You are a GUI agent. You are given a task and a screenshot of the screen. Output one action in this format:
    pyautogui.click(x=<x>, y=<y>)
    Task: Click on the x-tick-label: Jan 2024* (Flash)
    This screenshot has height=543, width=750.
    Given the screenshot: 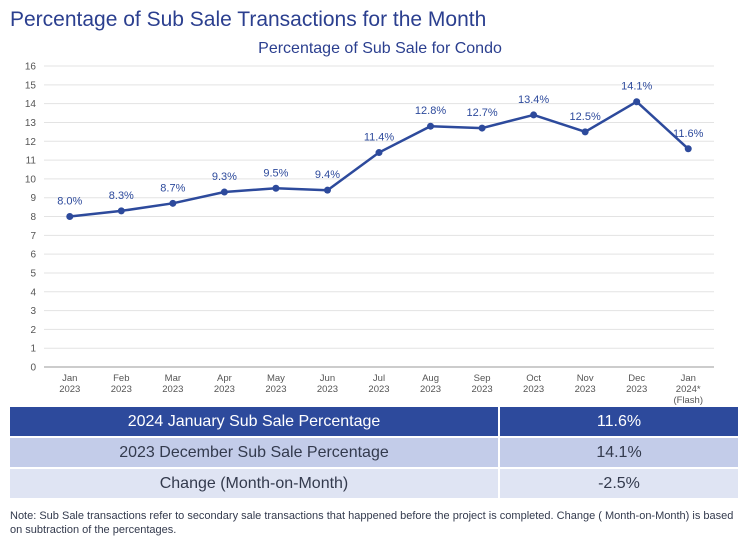 What is the action you would take?
    pyautogui.click(x=688, y=389)
    